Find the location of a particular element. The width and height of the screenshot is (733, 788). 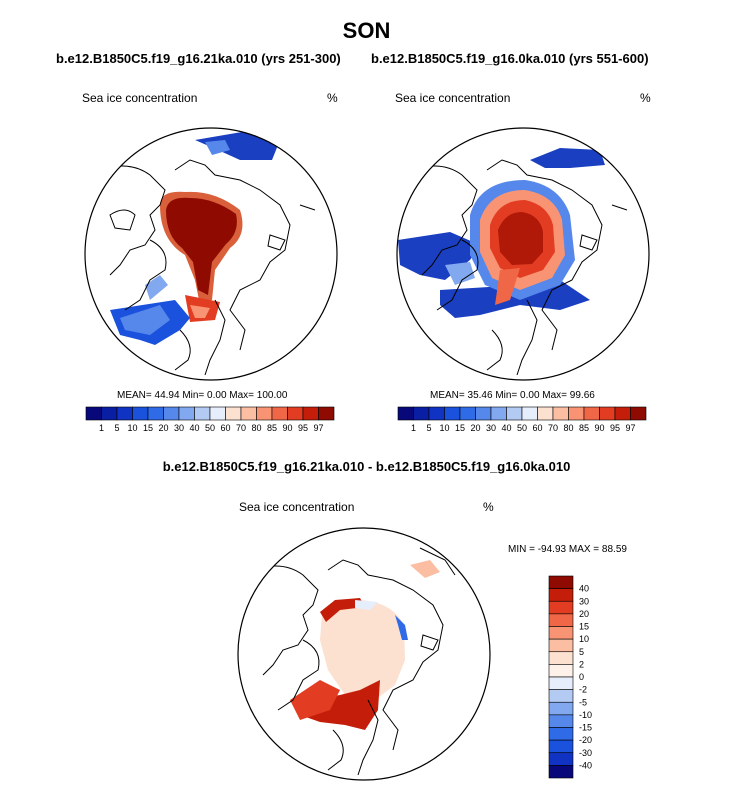

panel-2-colorbar: 1 5 10 15 20 30 40 50 60 70 80 85 90 95 97 is located at coordinates (522, 419).